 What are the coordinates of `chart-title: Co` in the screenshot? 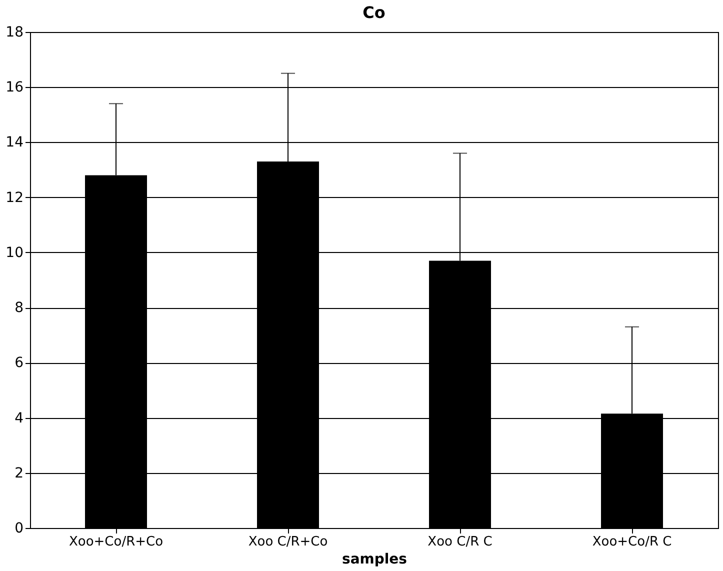 It's located at (374, 12).